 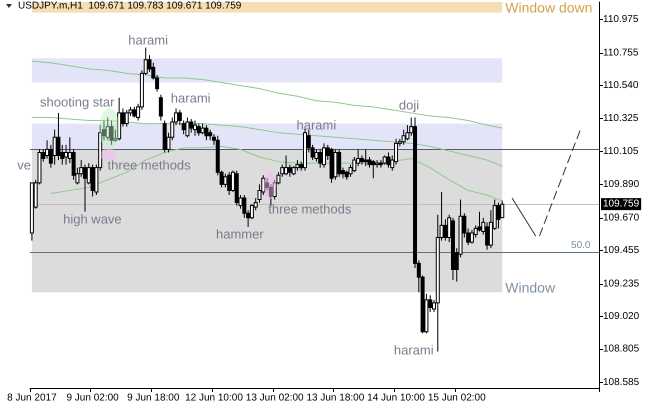 What do you see at coordinates (621, 250) in the screenshot?
I see `y-tick-label: 109.455` at bounding box center [621, 250].